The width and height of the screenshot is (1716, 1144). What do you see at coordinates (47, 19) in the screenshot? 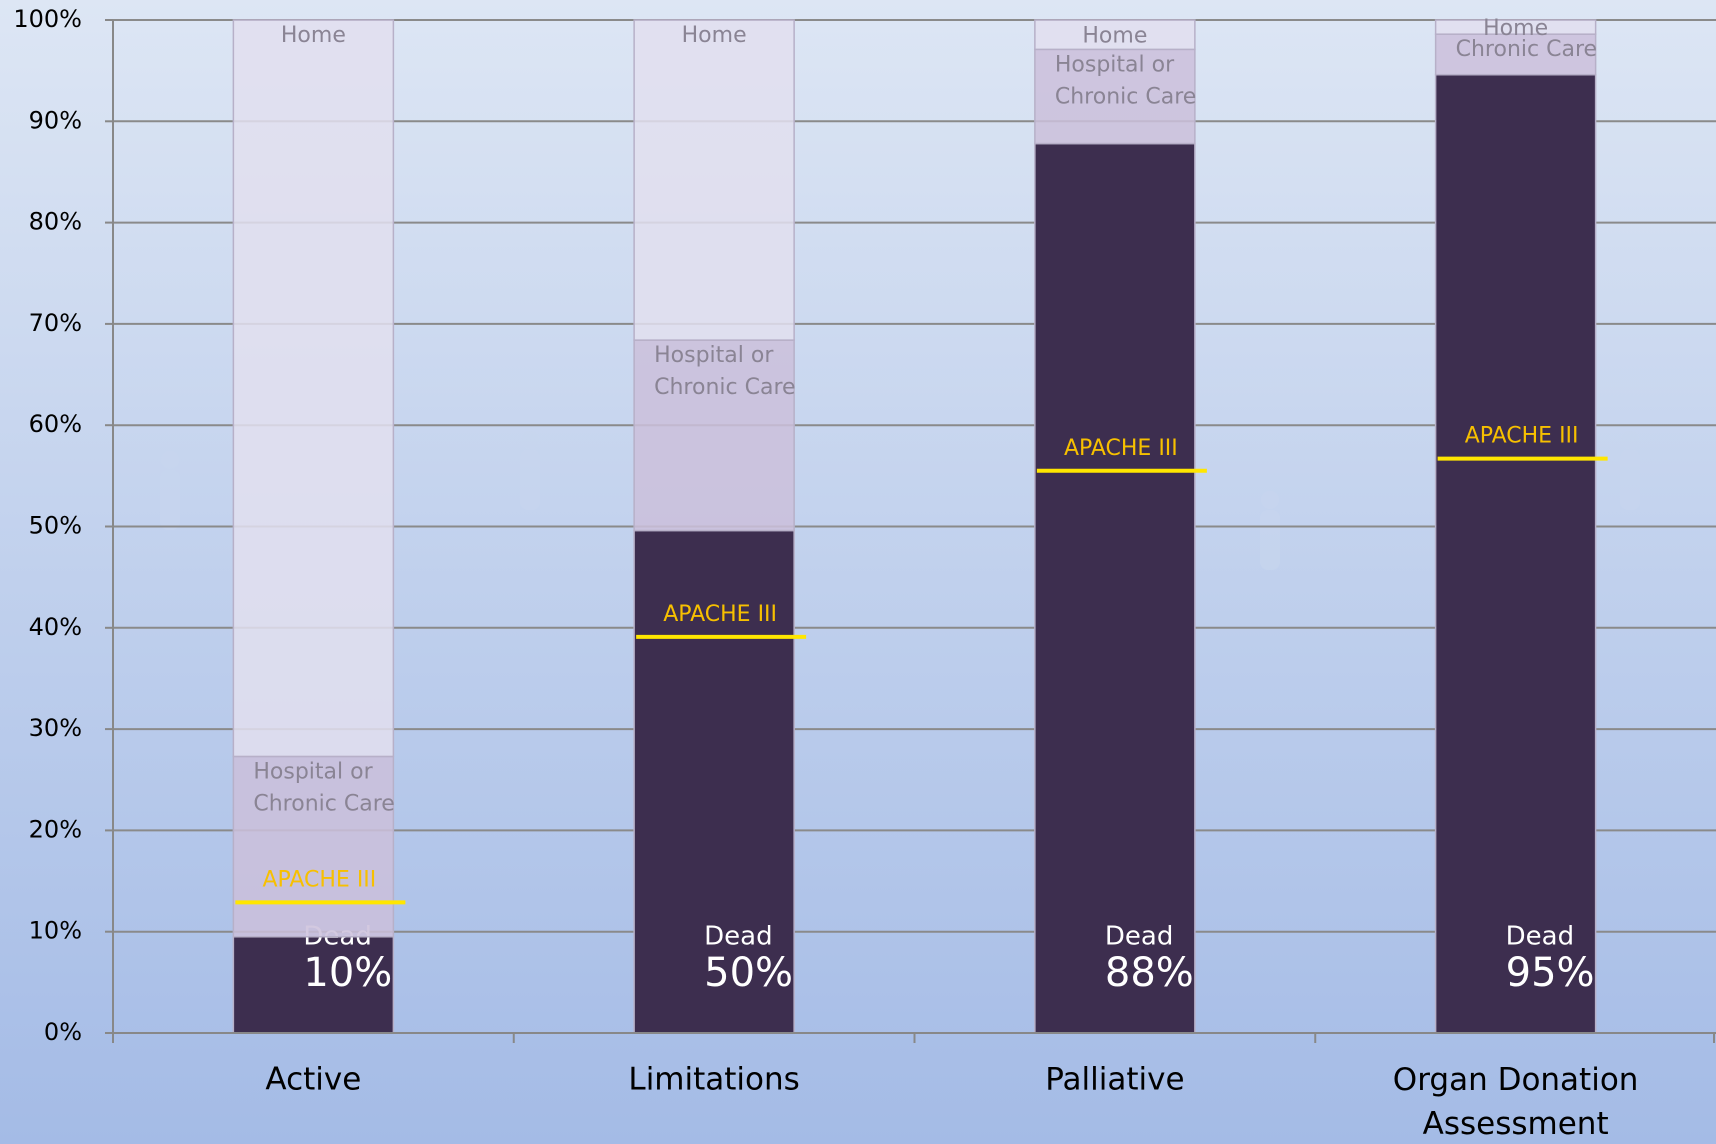
I see `y-tick-label: 100%` at bounding box center [47, 19].